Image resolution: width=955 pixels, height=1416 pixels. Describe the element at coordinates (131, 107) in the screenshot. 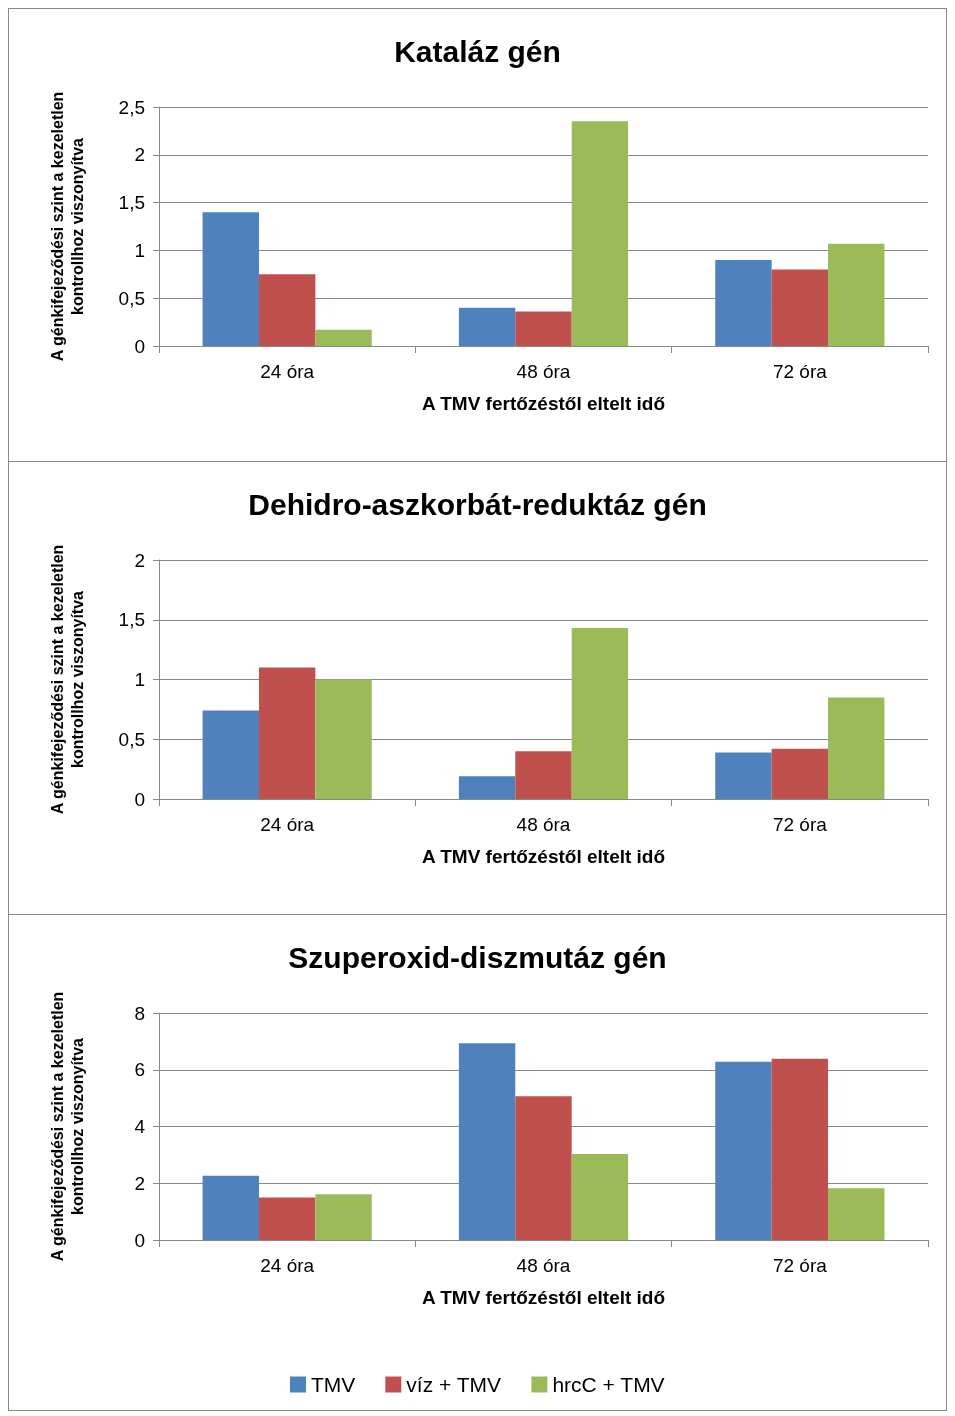

I see `y-tick-label: 2,5` at that location.